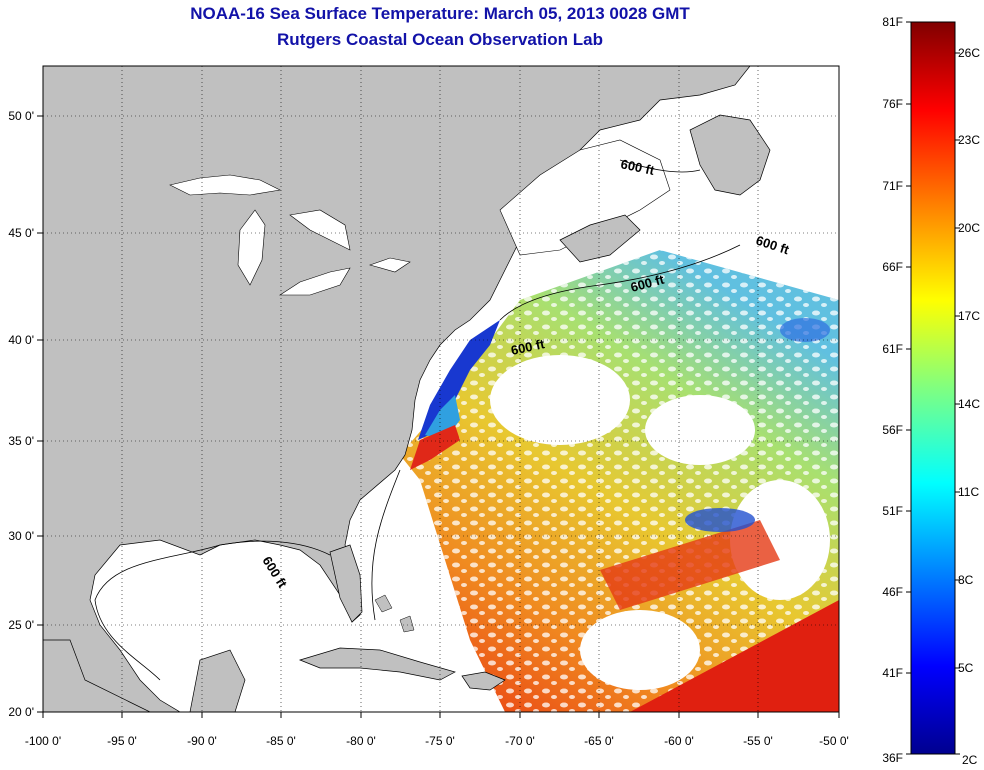  I want to click on lat-tick-label: 30 0', so click(21, 536).